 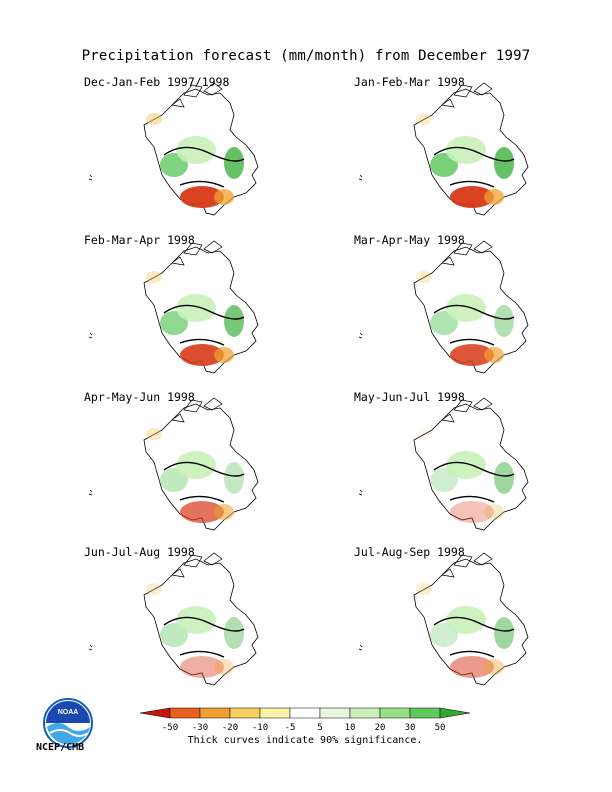 I want to click on colorbar-tick-label: 20, so click(x=380, y=728).